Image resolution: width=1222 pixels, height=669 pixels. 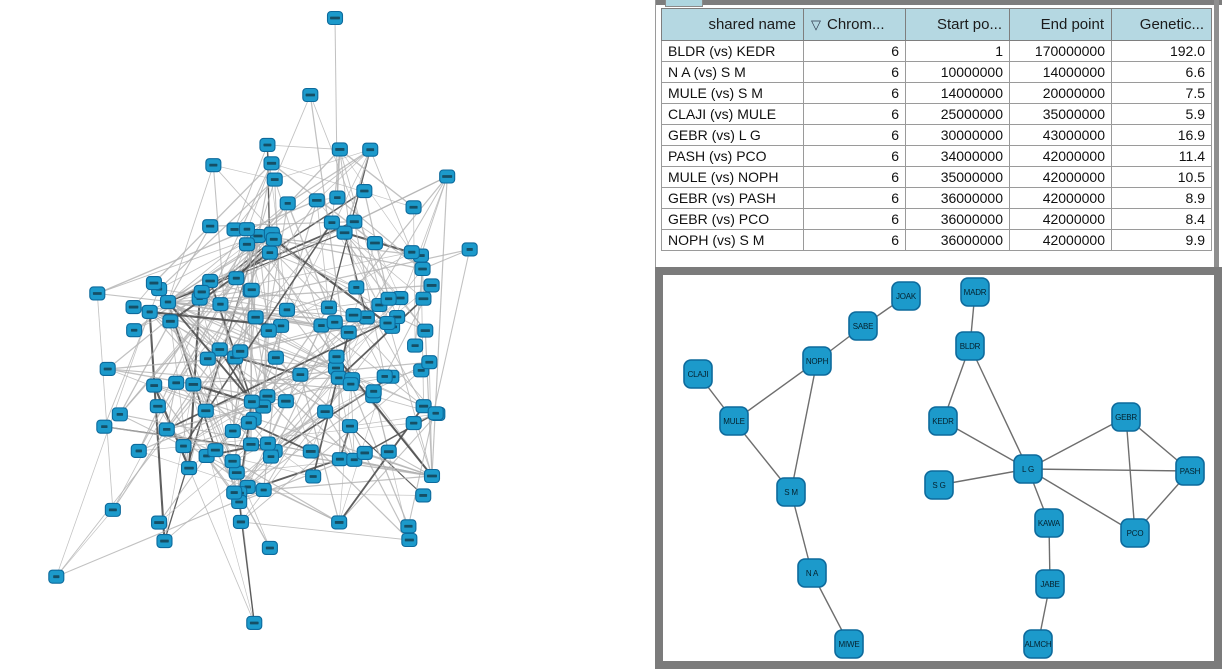 I want to click on cell-value: 43000000, so click(x=1060, y=135).